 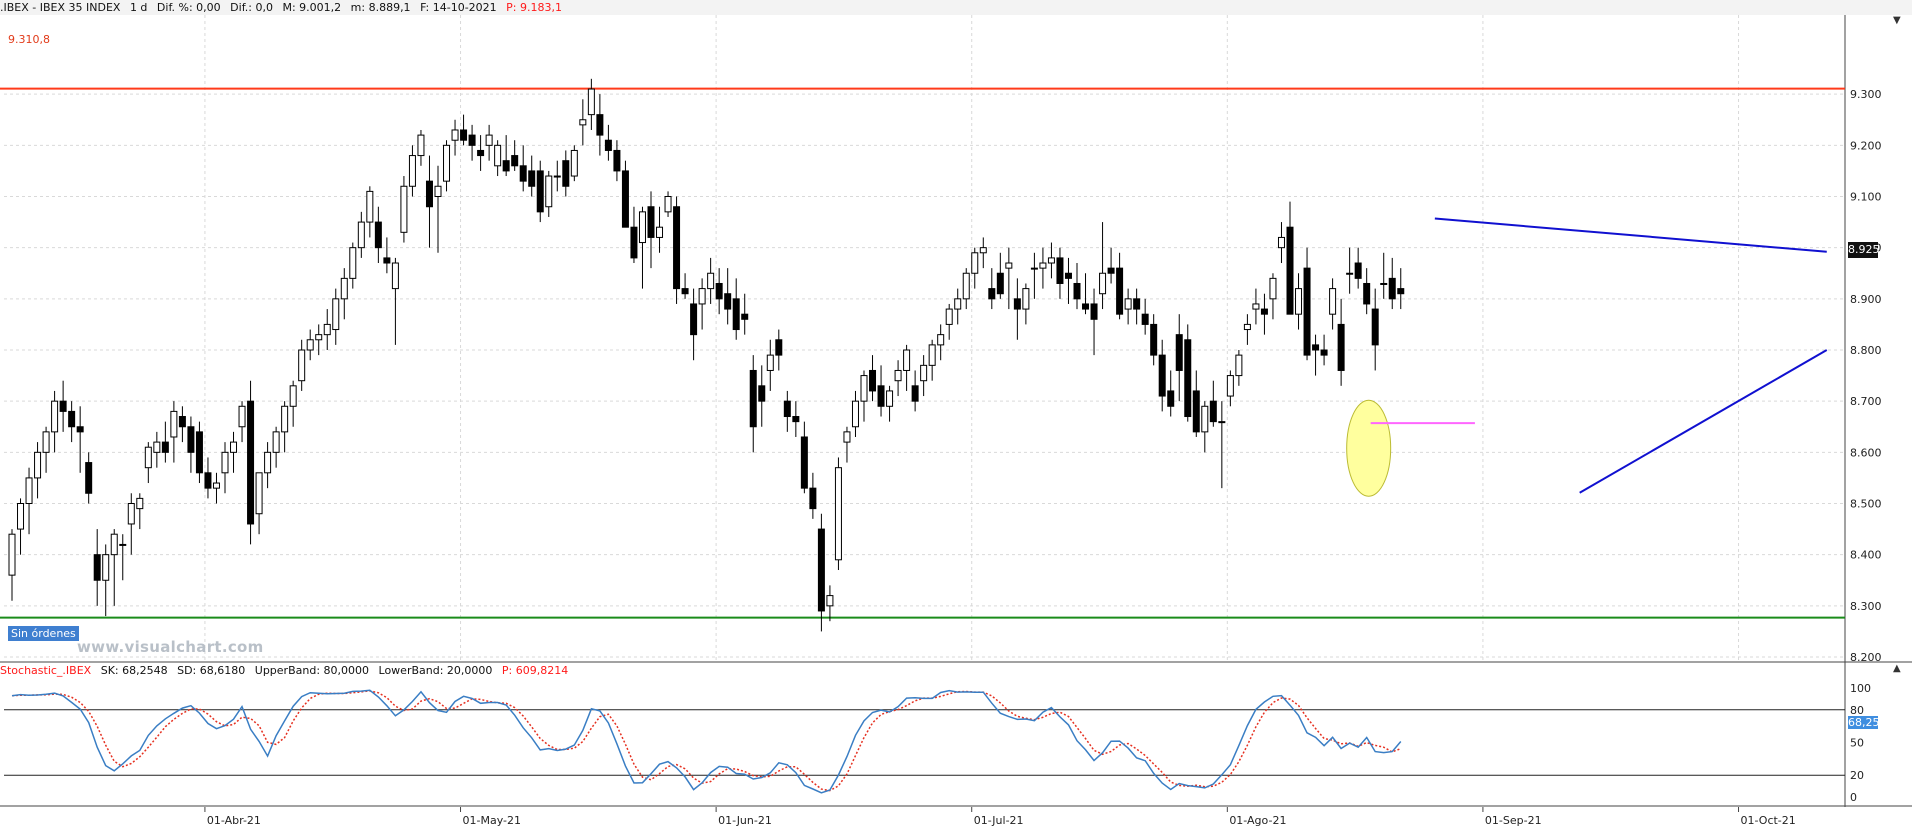 What do you see at coordinates (60, 7) in the screenshot?
I see `symbol-label: .IBEX - IBEX 35 INDEX` at bounding box center [60, 7].